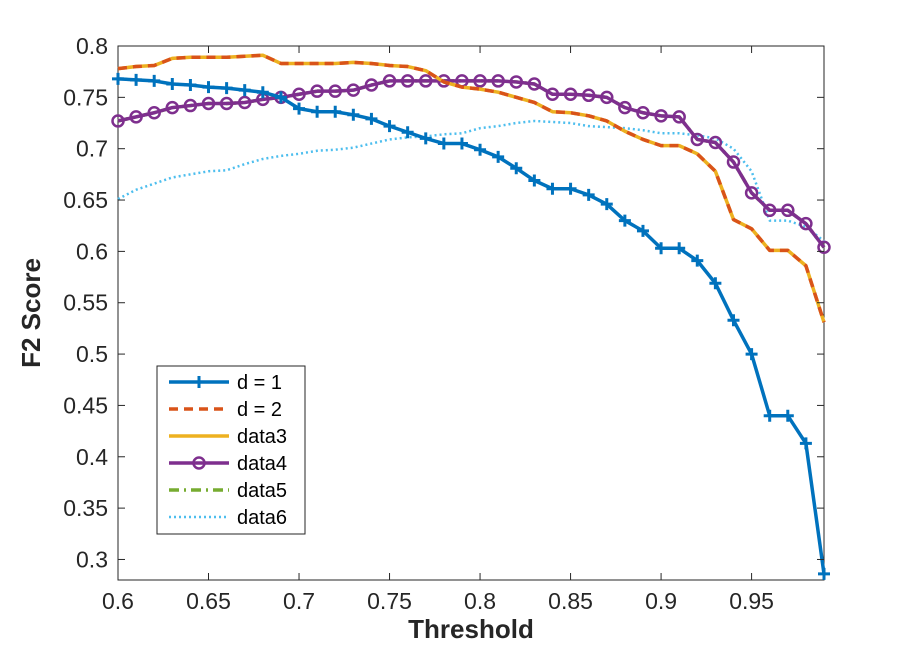  I want to click on legend-box, so click(231, 450).